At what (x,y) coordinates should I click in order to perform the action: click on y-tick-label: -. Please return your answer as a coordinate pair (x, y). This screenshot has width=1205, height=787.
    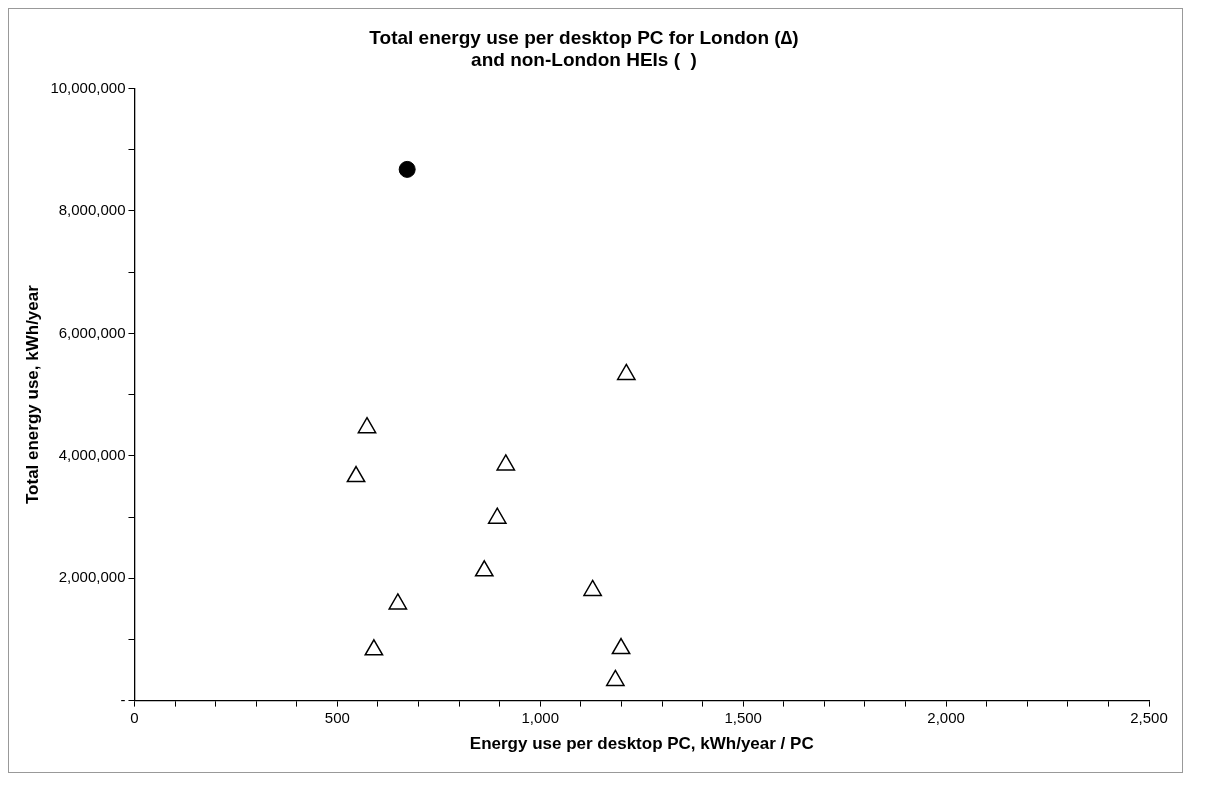
    Looking at the image, I should click on (123, 699).